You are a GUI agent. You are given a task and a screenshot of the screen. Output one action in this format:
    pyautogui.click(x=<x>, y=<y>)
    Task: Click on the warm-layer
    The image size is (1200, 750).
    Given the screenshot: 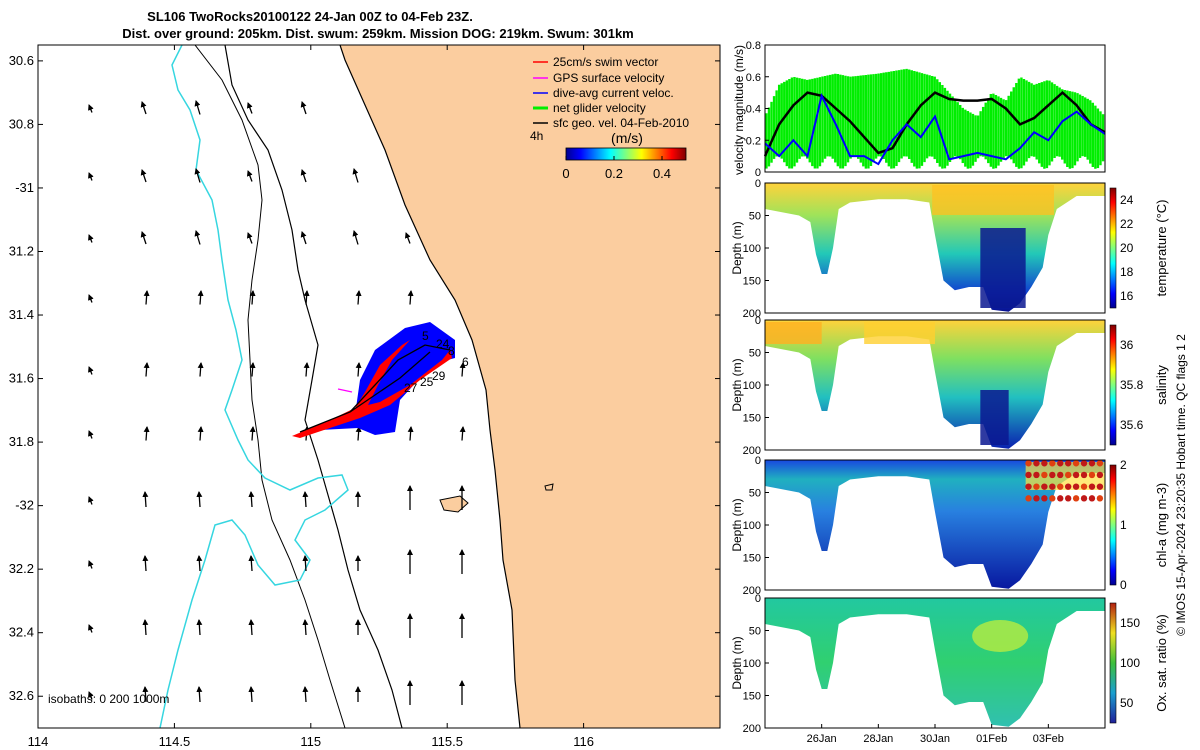 What is the action you would take?
    pyautogui.click(x=993, y=200)
    